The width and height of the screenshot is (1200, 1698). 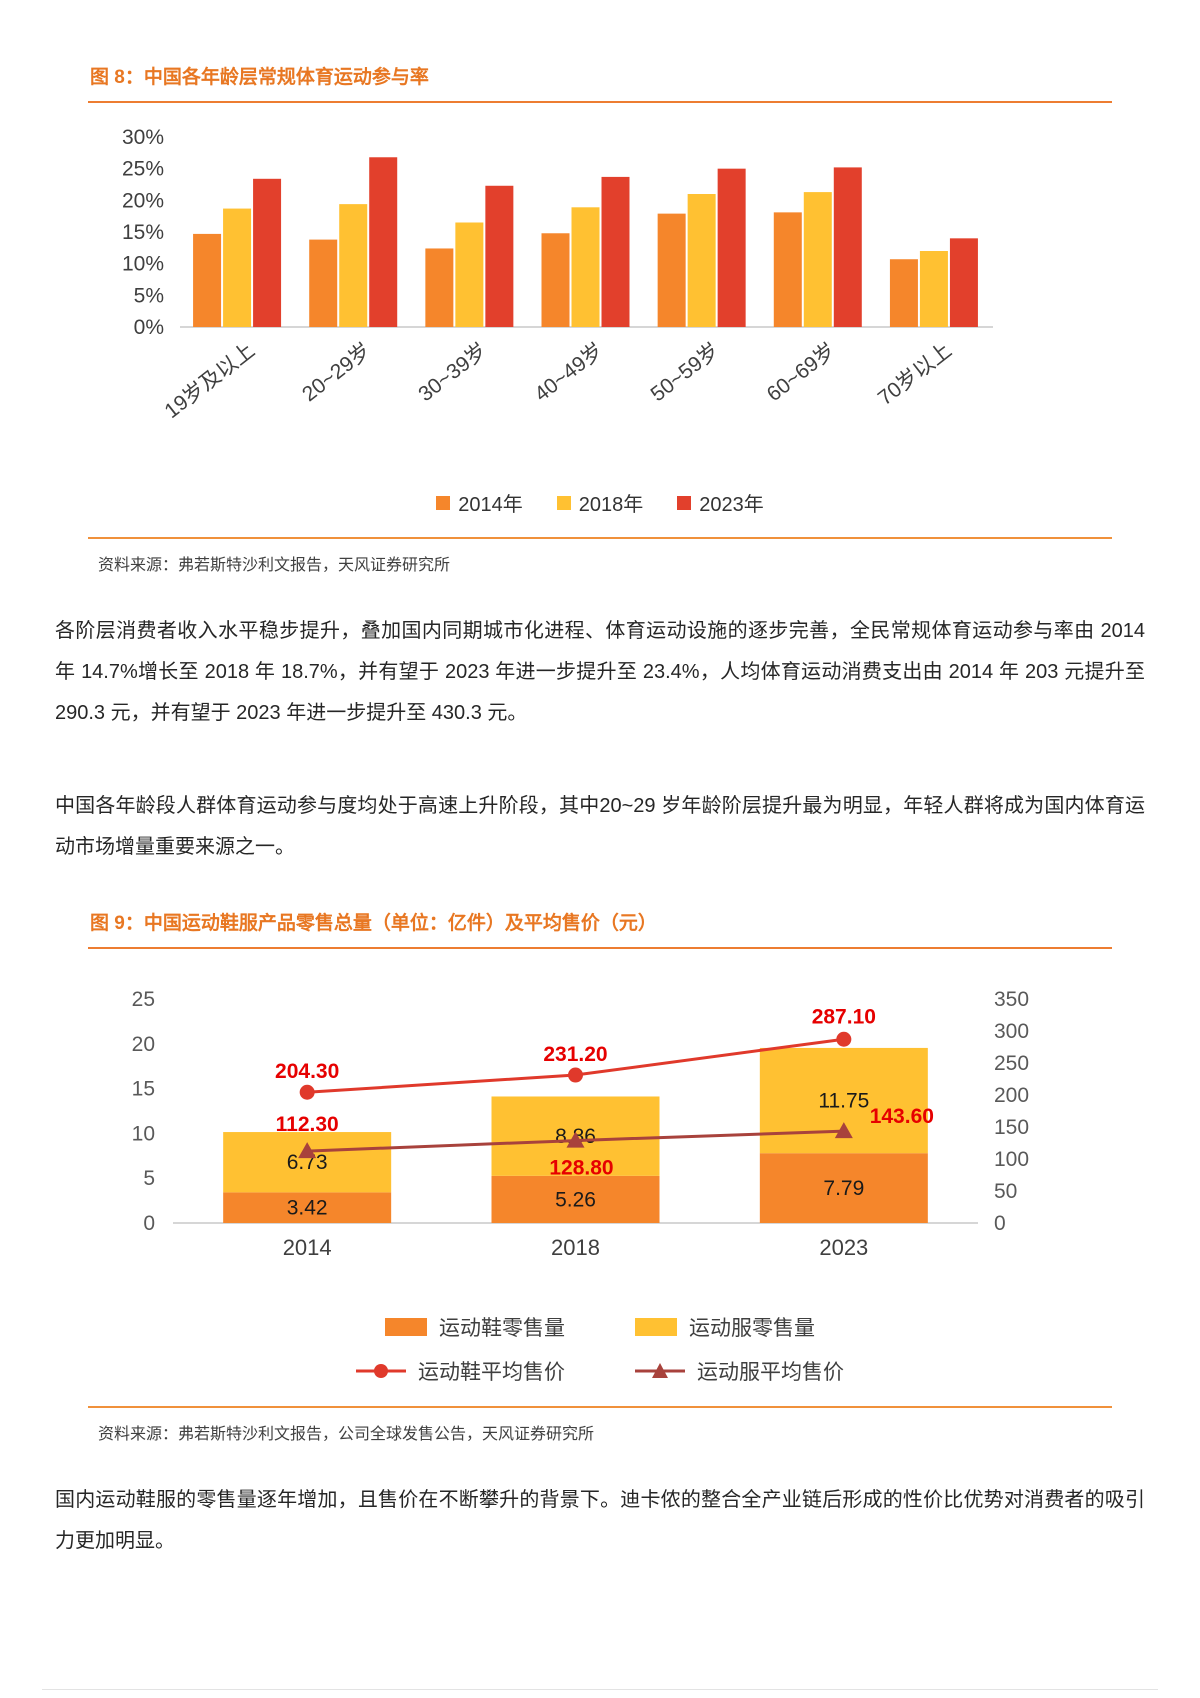 What do you see at coordinates (915, 374) in the screenshot?
I see `x-axis-label: 70岁以上` at bounding box center [915, 374].